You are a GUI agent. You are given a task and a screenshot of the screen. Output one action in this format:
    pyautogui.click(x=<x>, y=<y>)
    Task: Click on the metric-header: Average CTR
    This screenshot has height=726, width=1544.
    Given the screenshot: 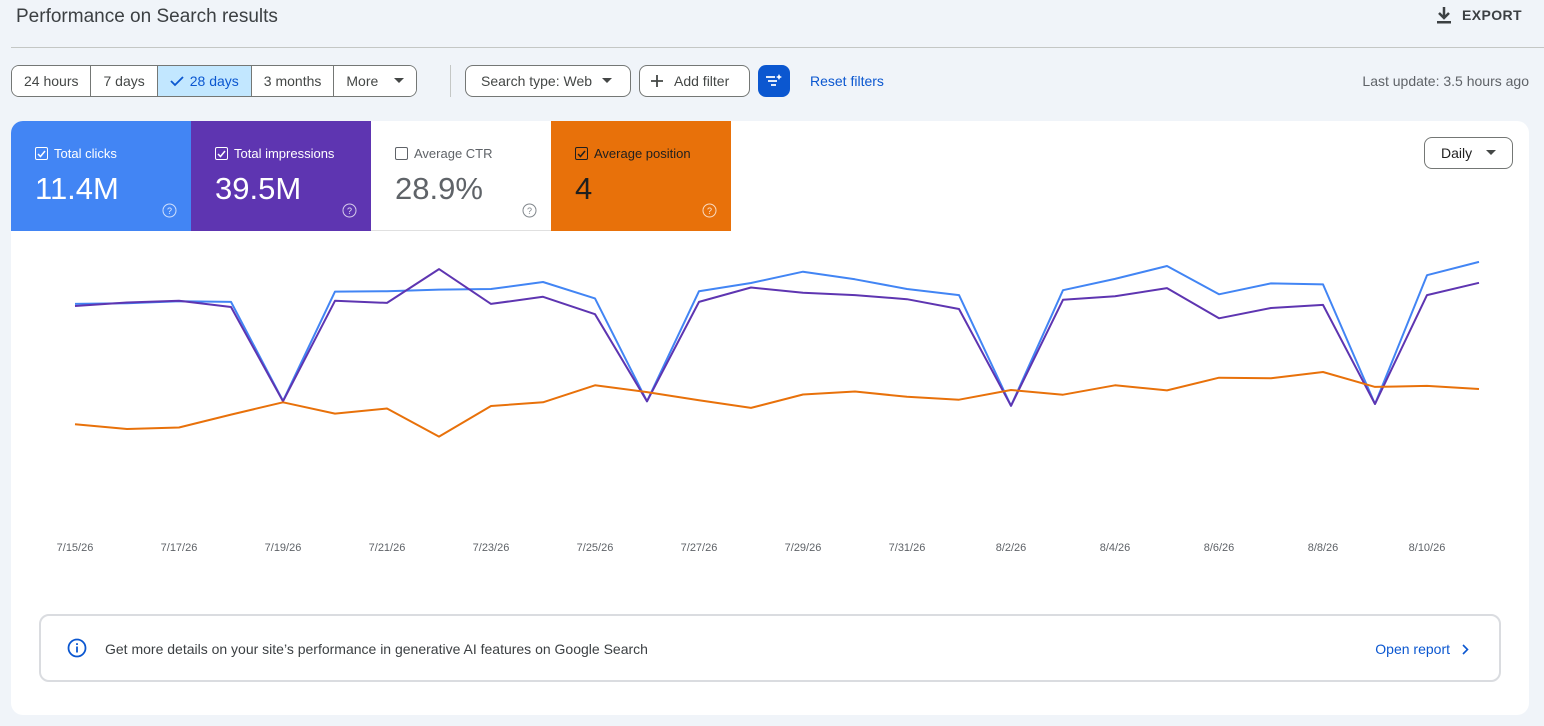 What is the action you would take?
    pyautogui.click(x=444, y=153)
    